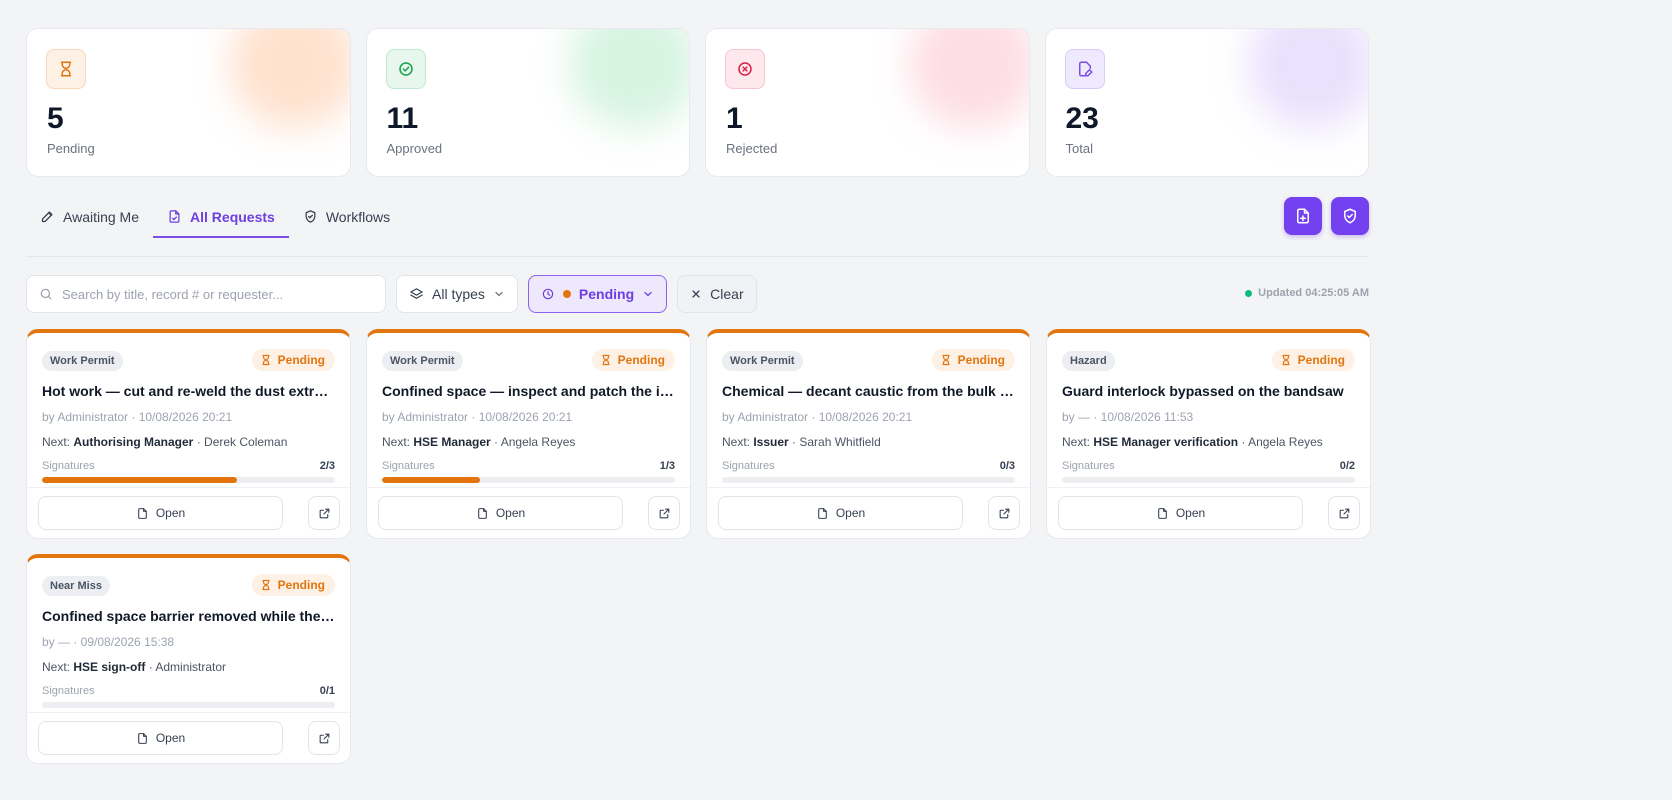 Image resolution: width=1672 pixels, height=800 pixels. I want to click on signatures-row: Signatures 0/3, so click(868, 466).